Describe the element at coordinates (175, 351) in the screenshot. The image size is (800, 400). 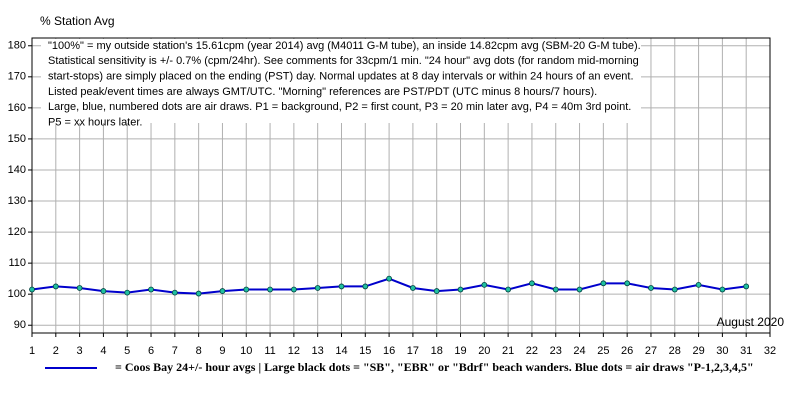
I see `x-tick-label: 7` at that location.